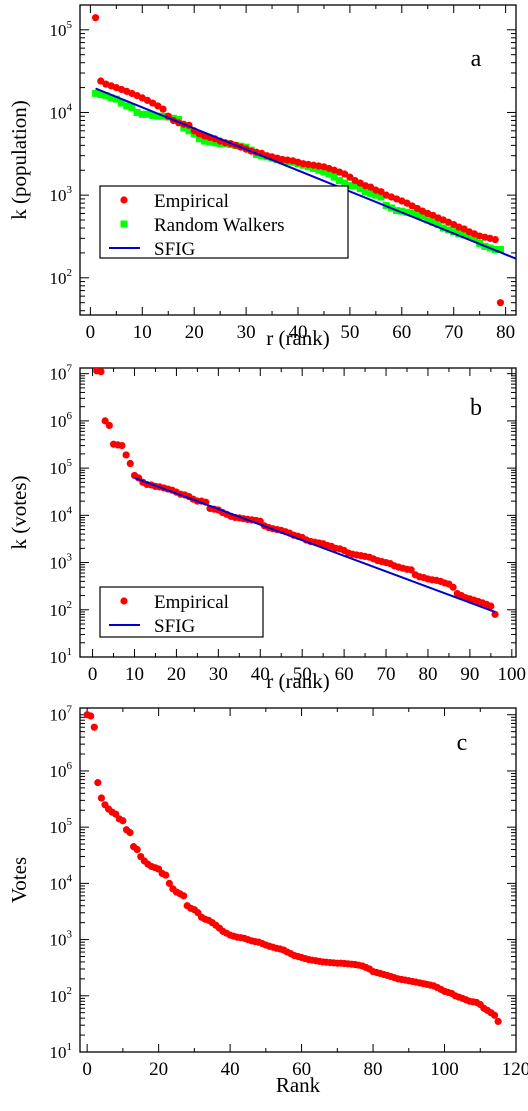  What do you see at coordinates (315, 544) in the screenshot?
I see `sfig-fit-line` at bounding box center [315, 544].